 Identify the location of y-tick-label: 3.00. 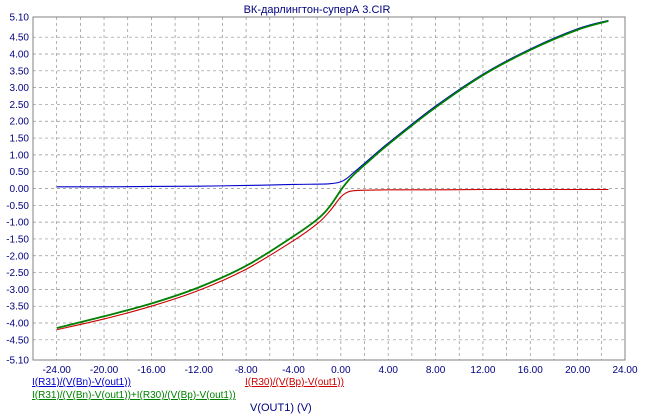
(20, 88).